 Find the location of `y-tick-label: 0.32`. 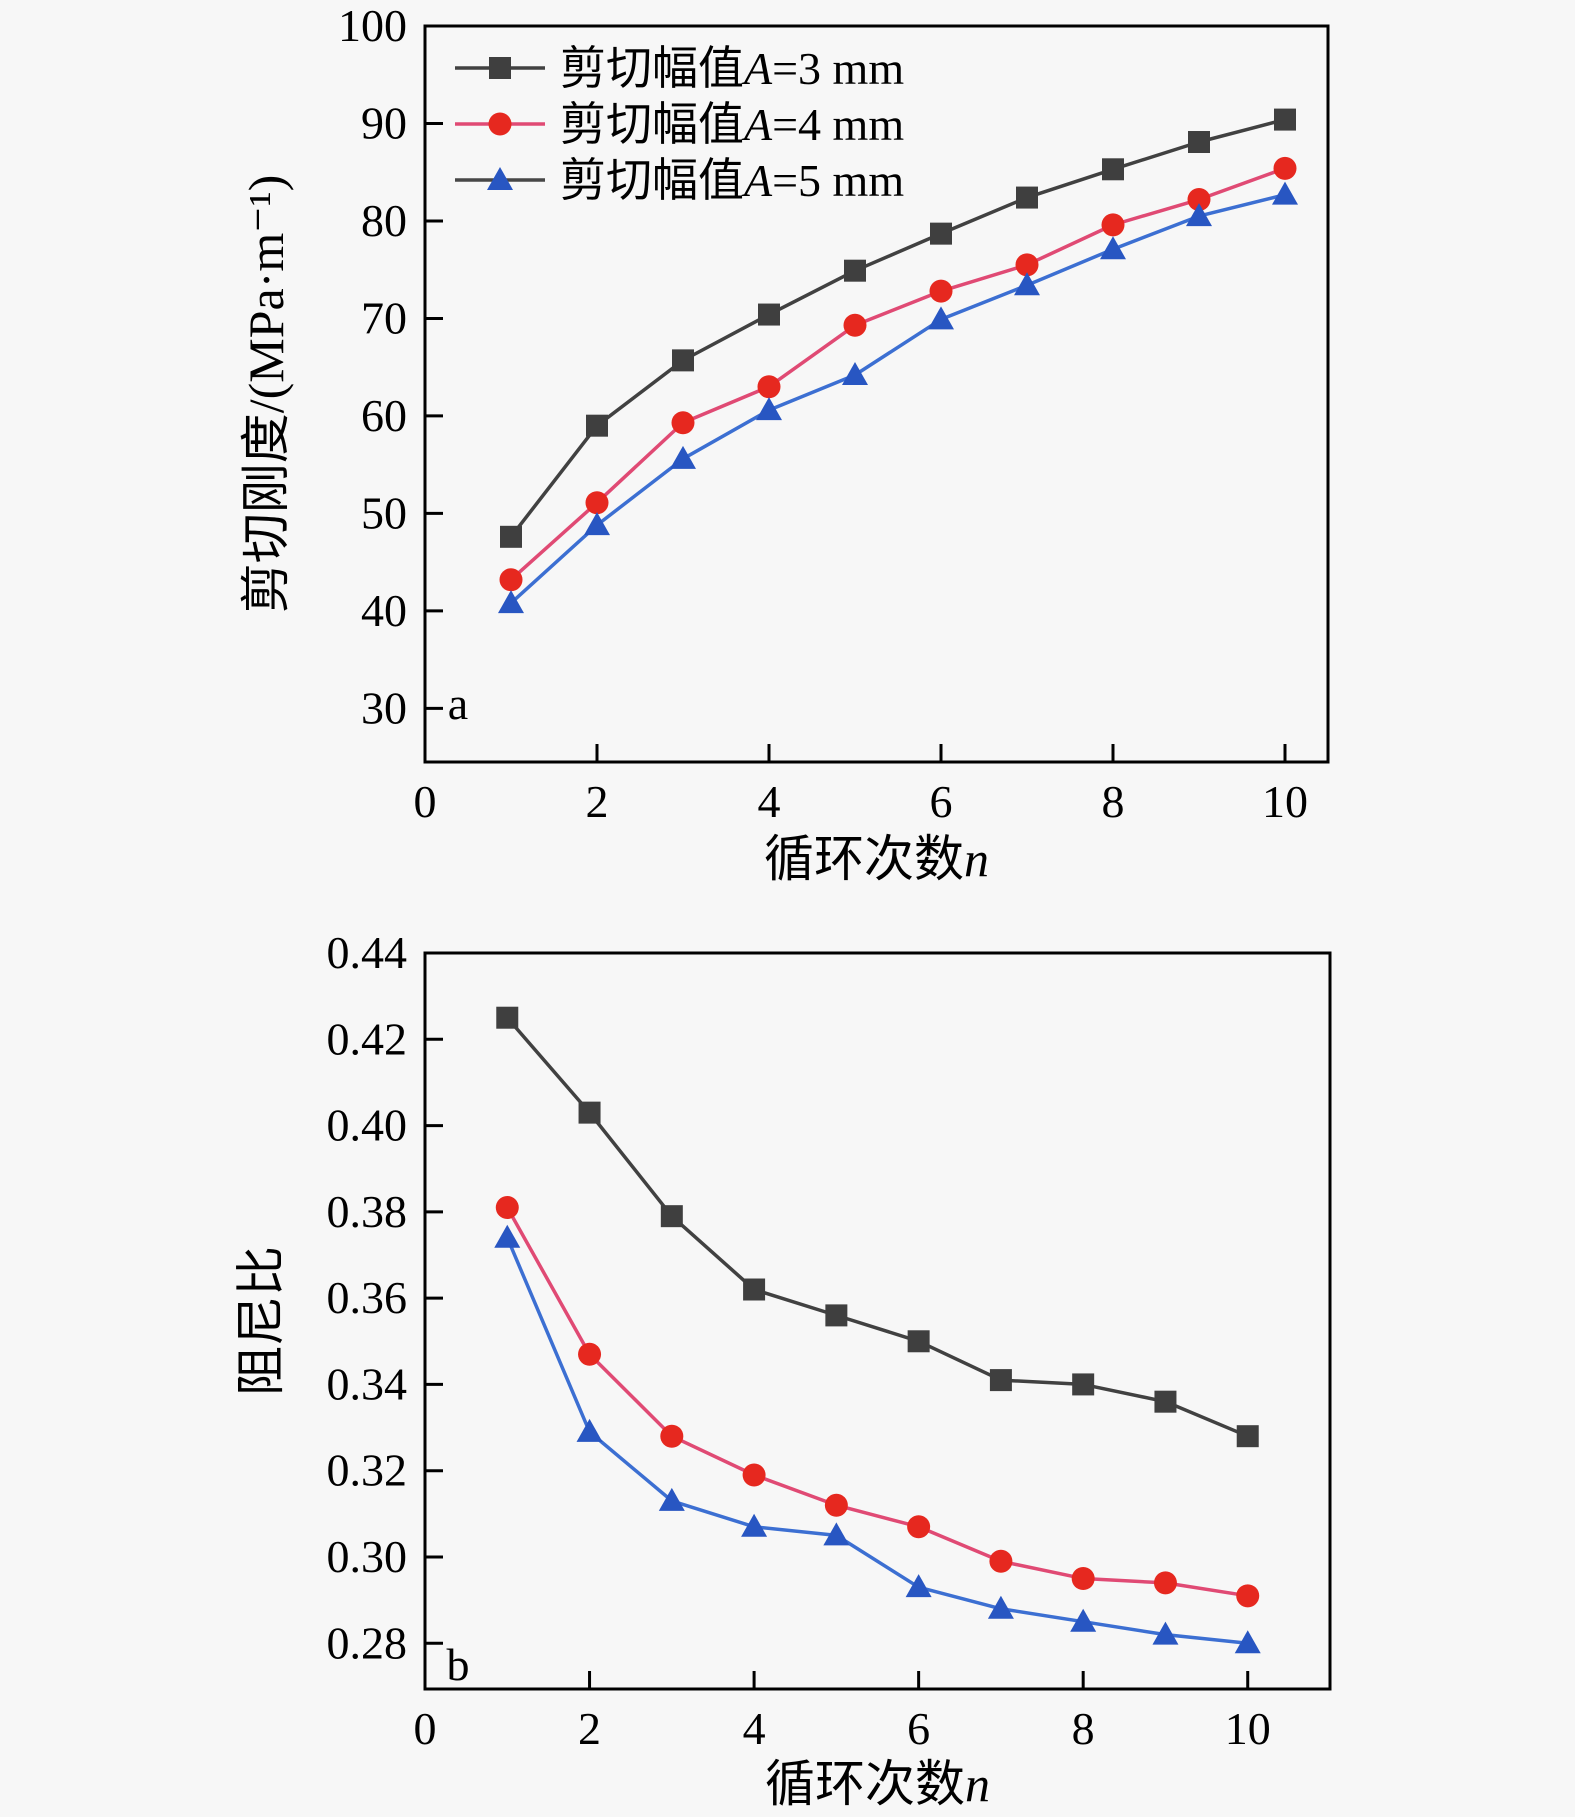

y-tick-label: 0.32 is located at coordinates (367, 1470).